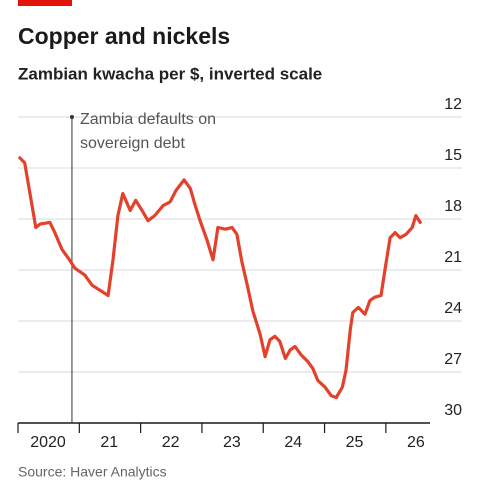  What do you see at coordinates (109, 442) in the screenshot?
I see `x-tick-label: 21` at bounding box center [109, 442].